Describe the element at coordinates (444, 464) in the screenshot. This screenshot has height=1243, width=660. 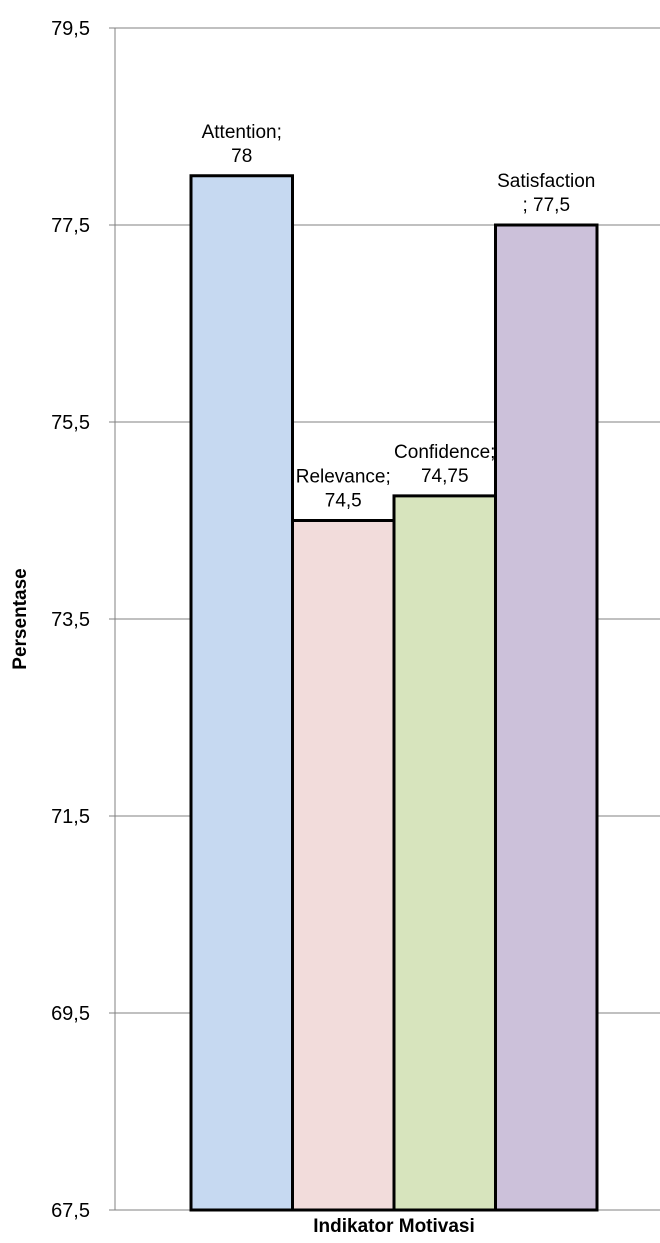
I see `data-label-confidence: Confidence; 74,75` at that location.